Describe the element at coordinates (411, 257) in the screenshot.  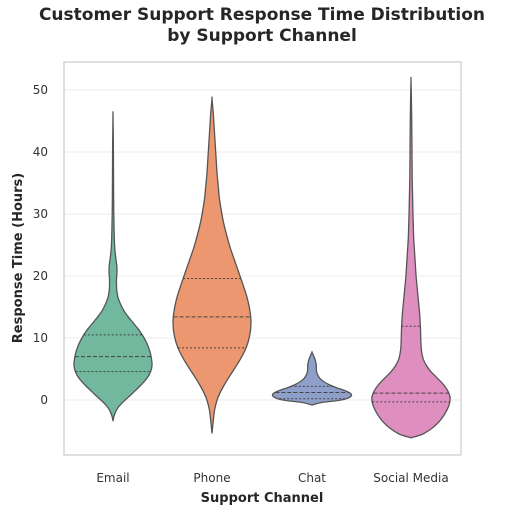
I see `violin-social-media` at that location.